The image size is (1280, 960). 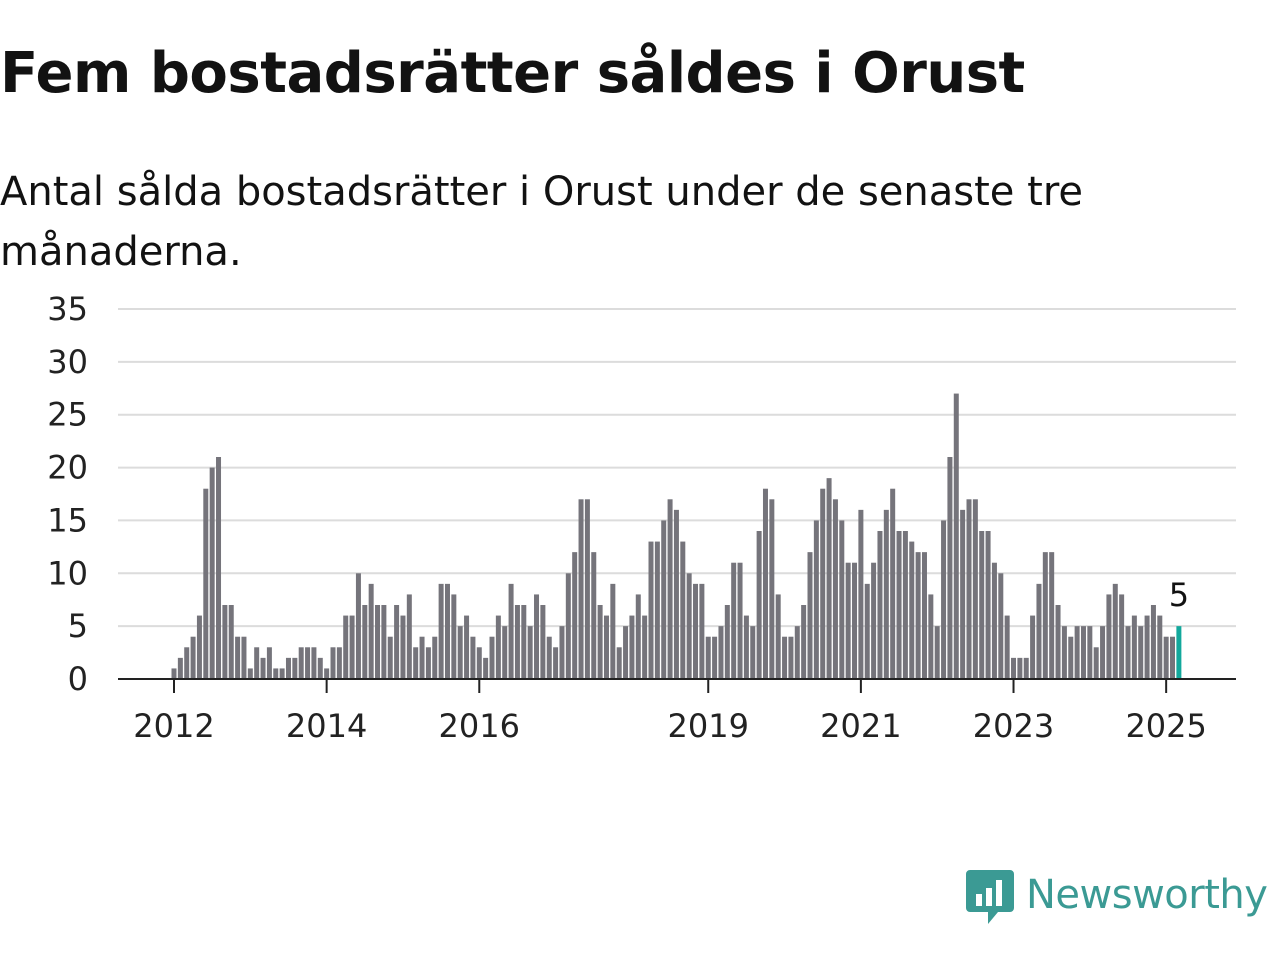 What do you see at coordinates (67, 415) in the screenshot?
I see `y-tick-label: 25` at bounding box center [67, 415].